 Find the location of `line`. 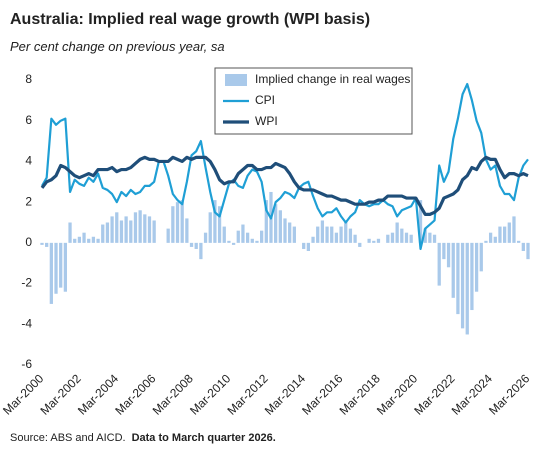

line is located at coordinates (284, 185).